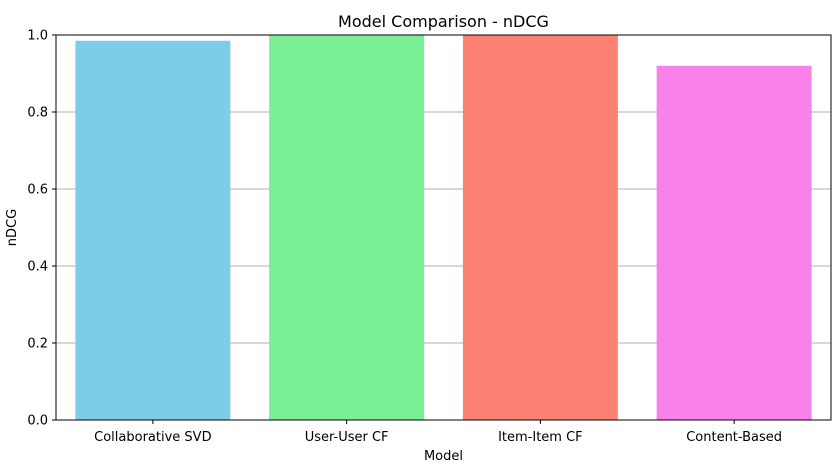  What do you see at coordinates (734, 243) in the screenshot?
I see `bar` at bounding box center [734, 243].